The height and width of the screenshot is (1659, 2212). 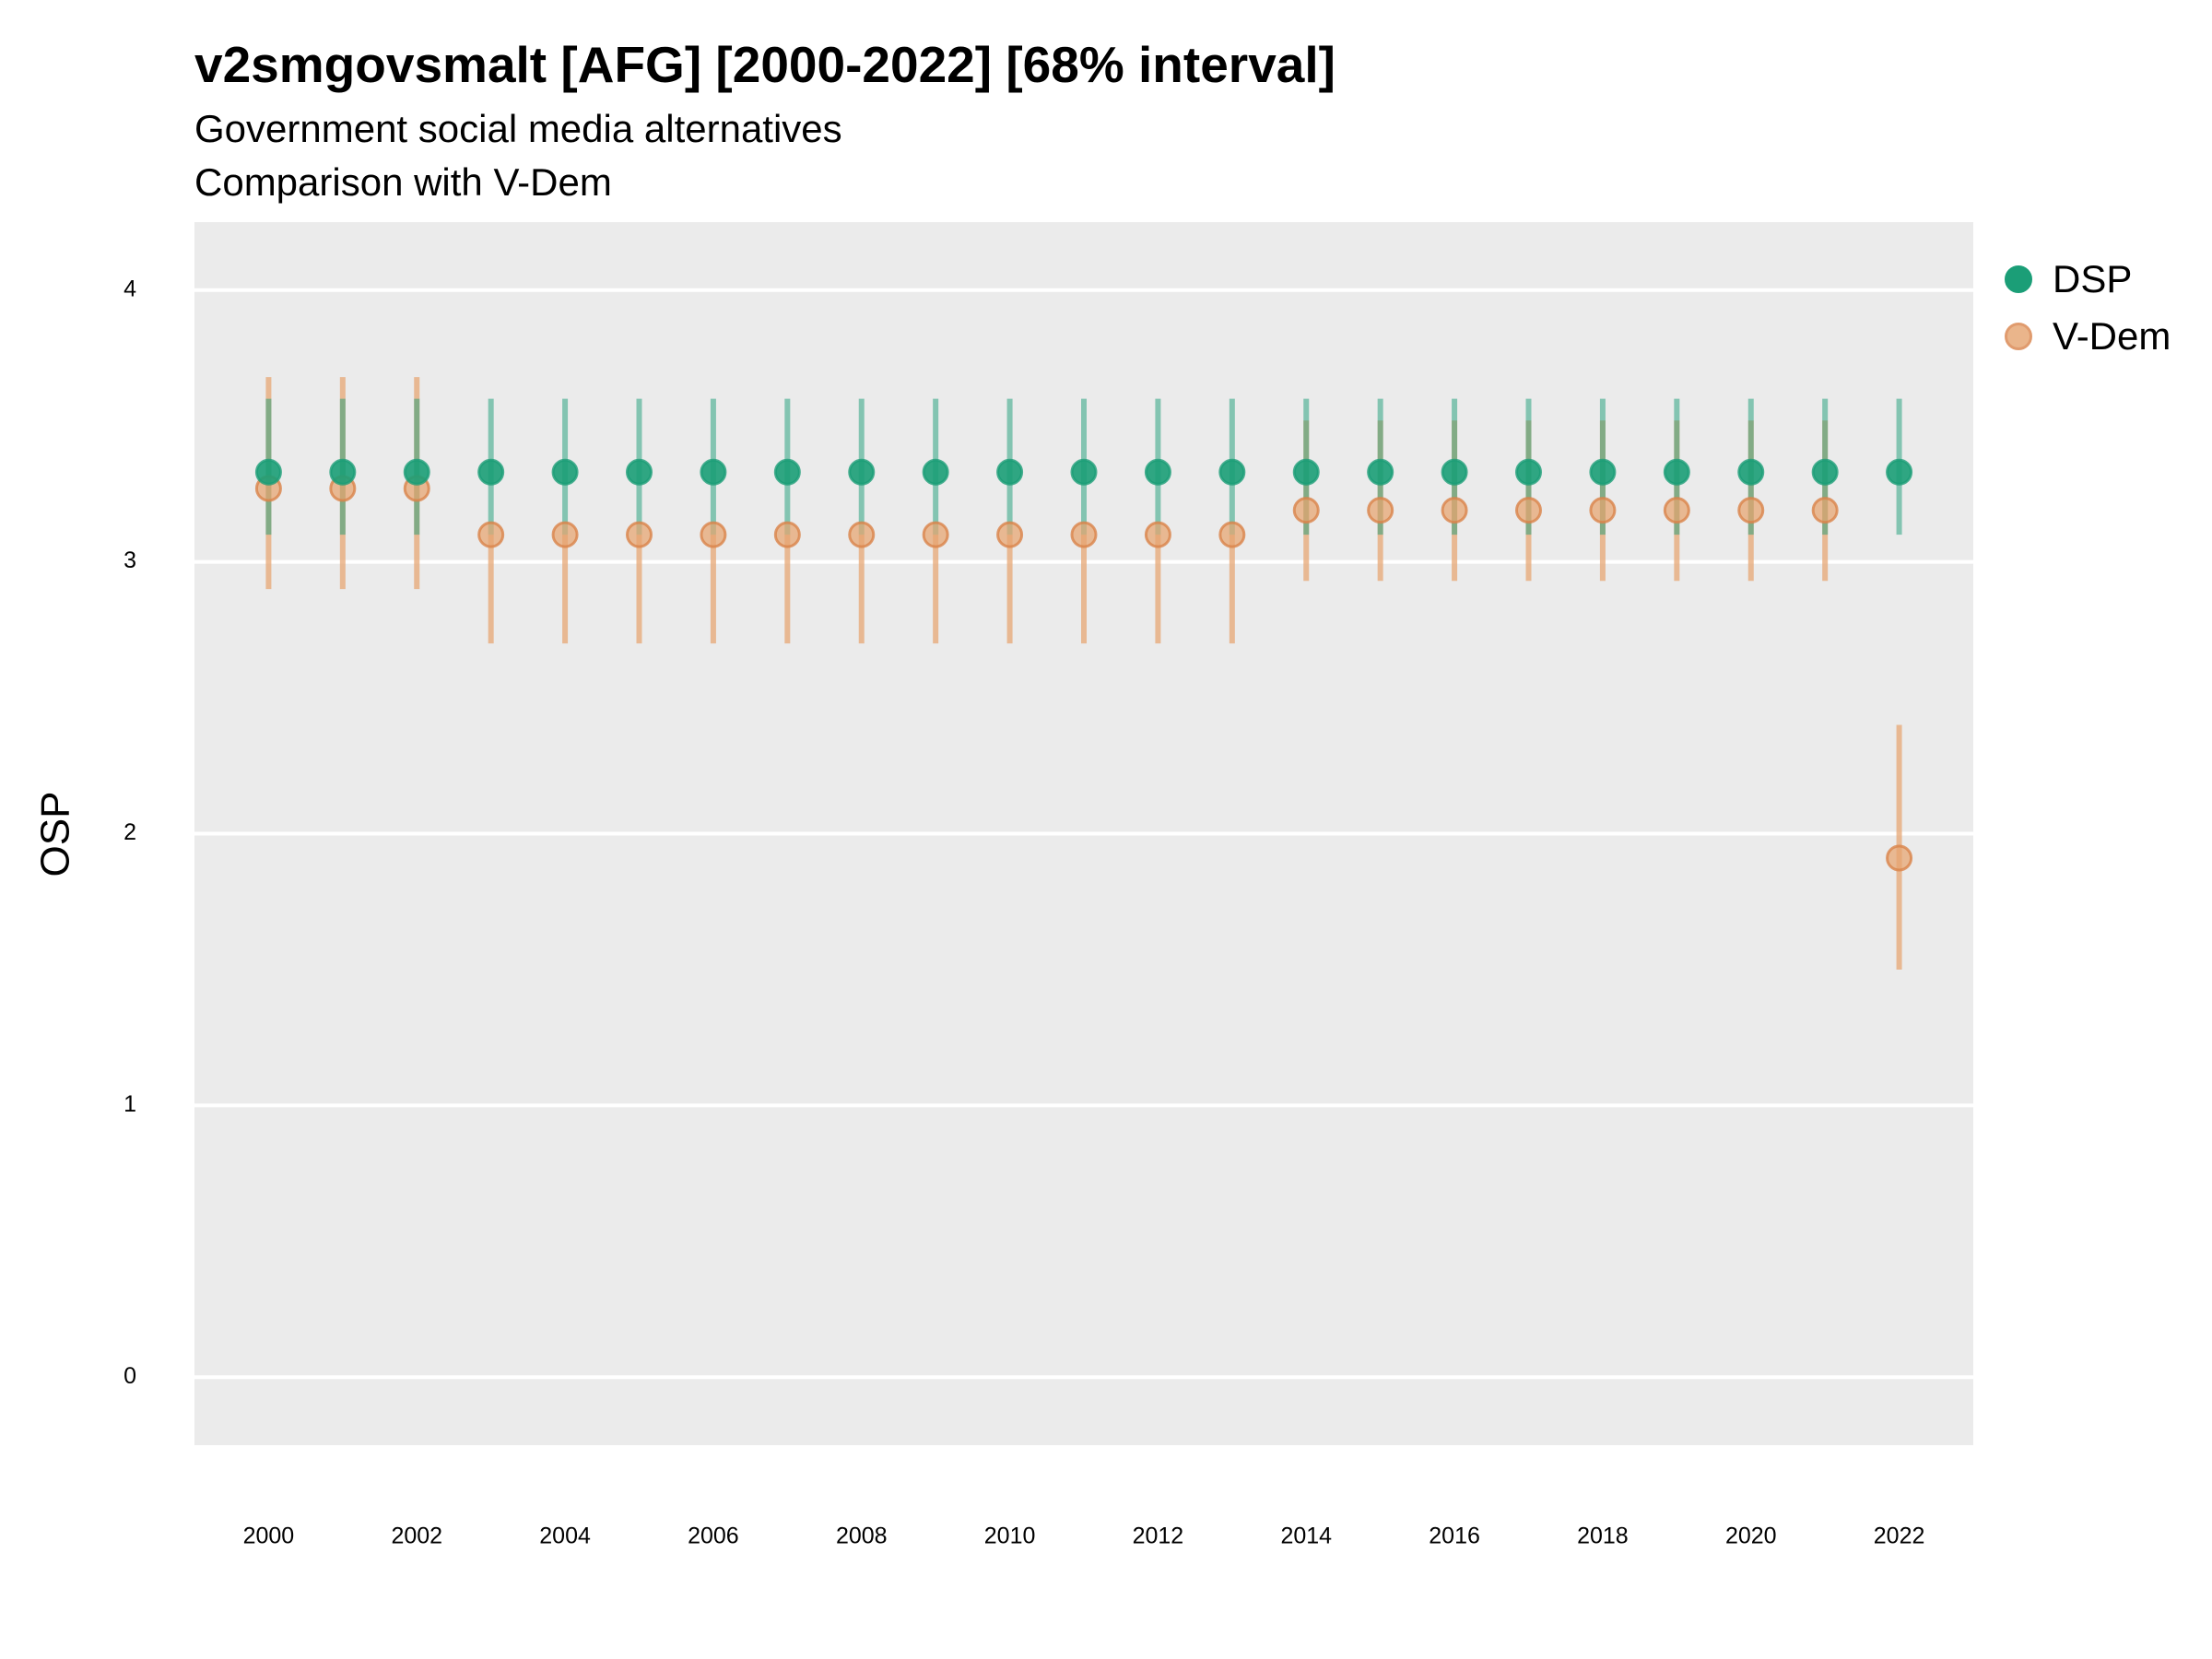 What do you see at coordinates (130, 288) in the screenshot?
I see `y-tick-label: 4` at bounding box center [130, 288].